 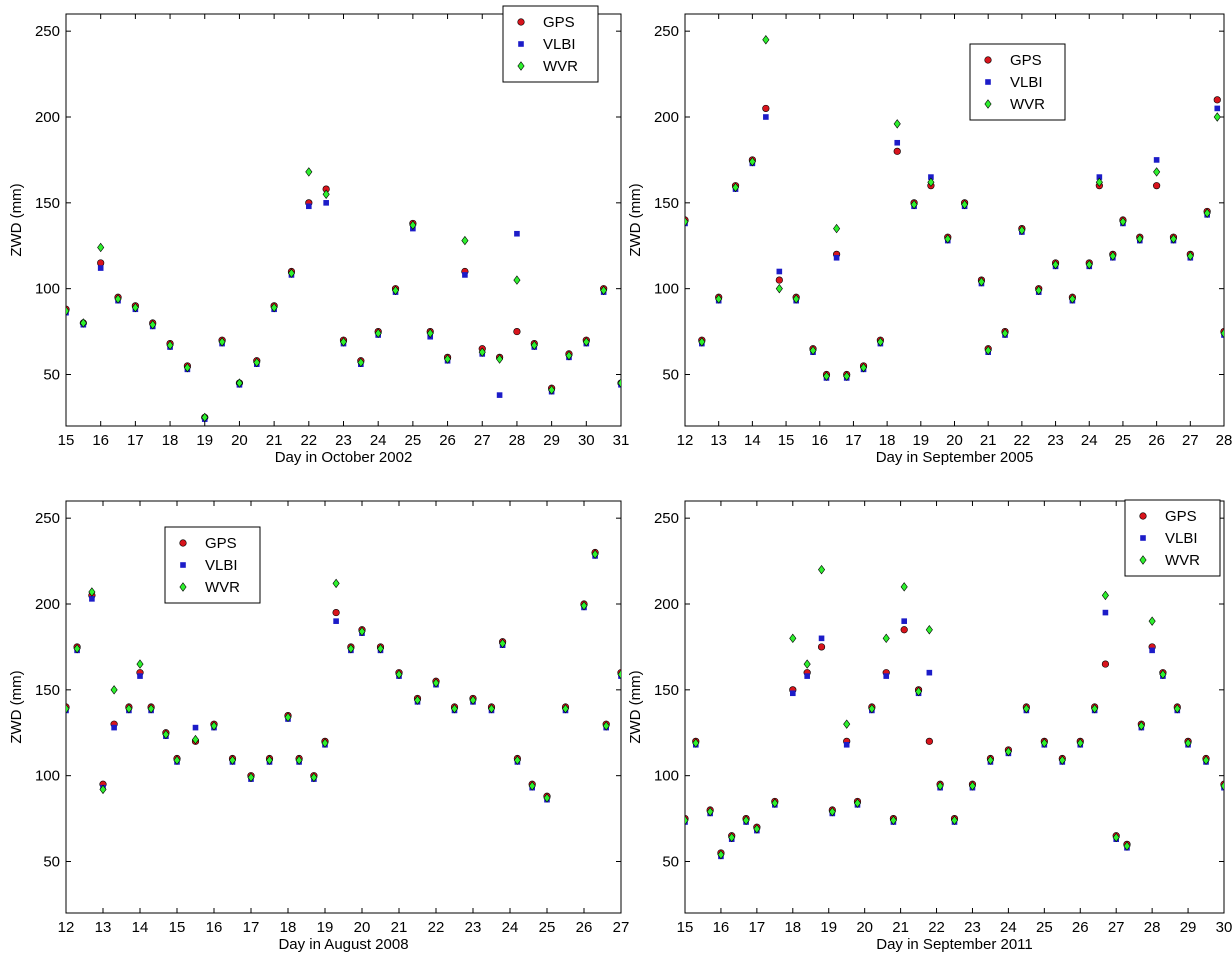 I want to click on x-tick-label: 29, so click(x=1188, y=927).